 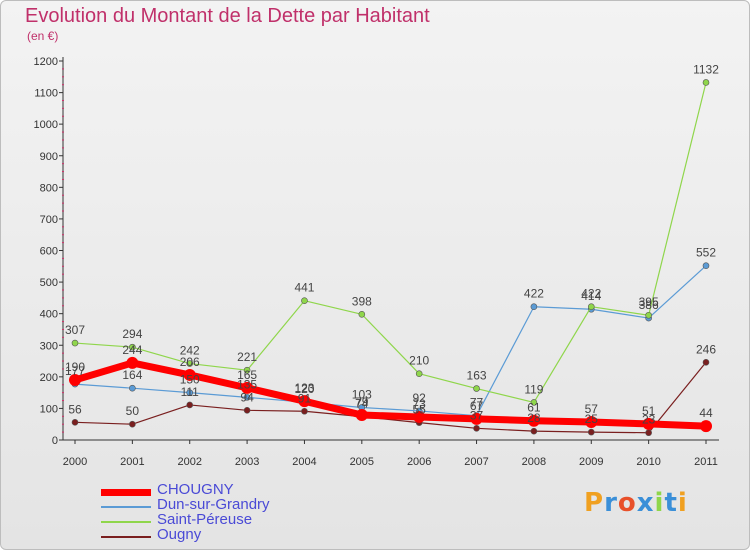 I want to click on legend-label: Dun-sur-Grandry, so click(x=213, y=504).